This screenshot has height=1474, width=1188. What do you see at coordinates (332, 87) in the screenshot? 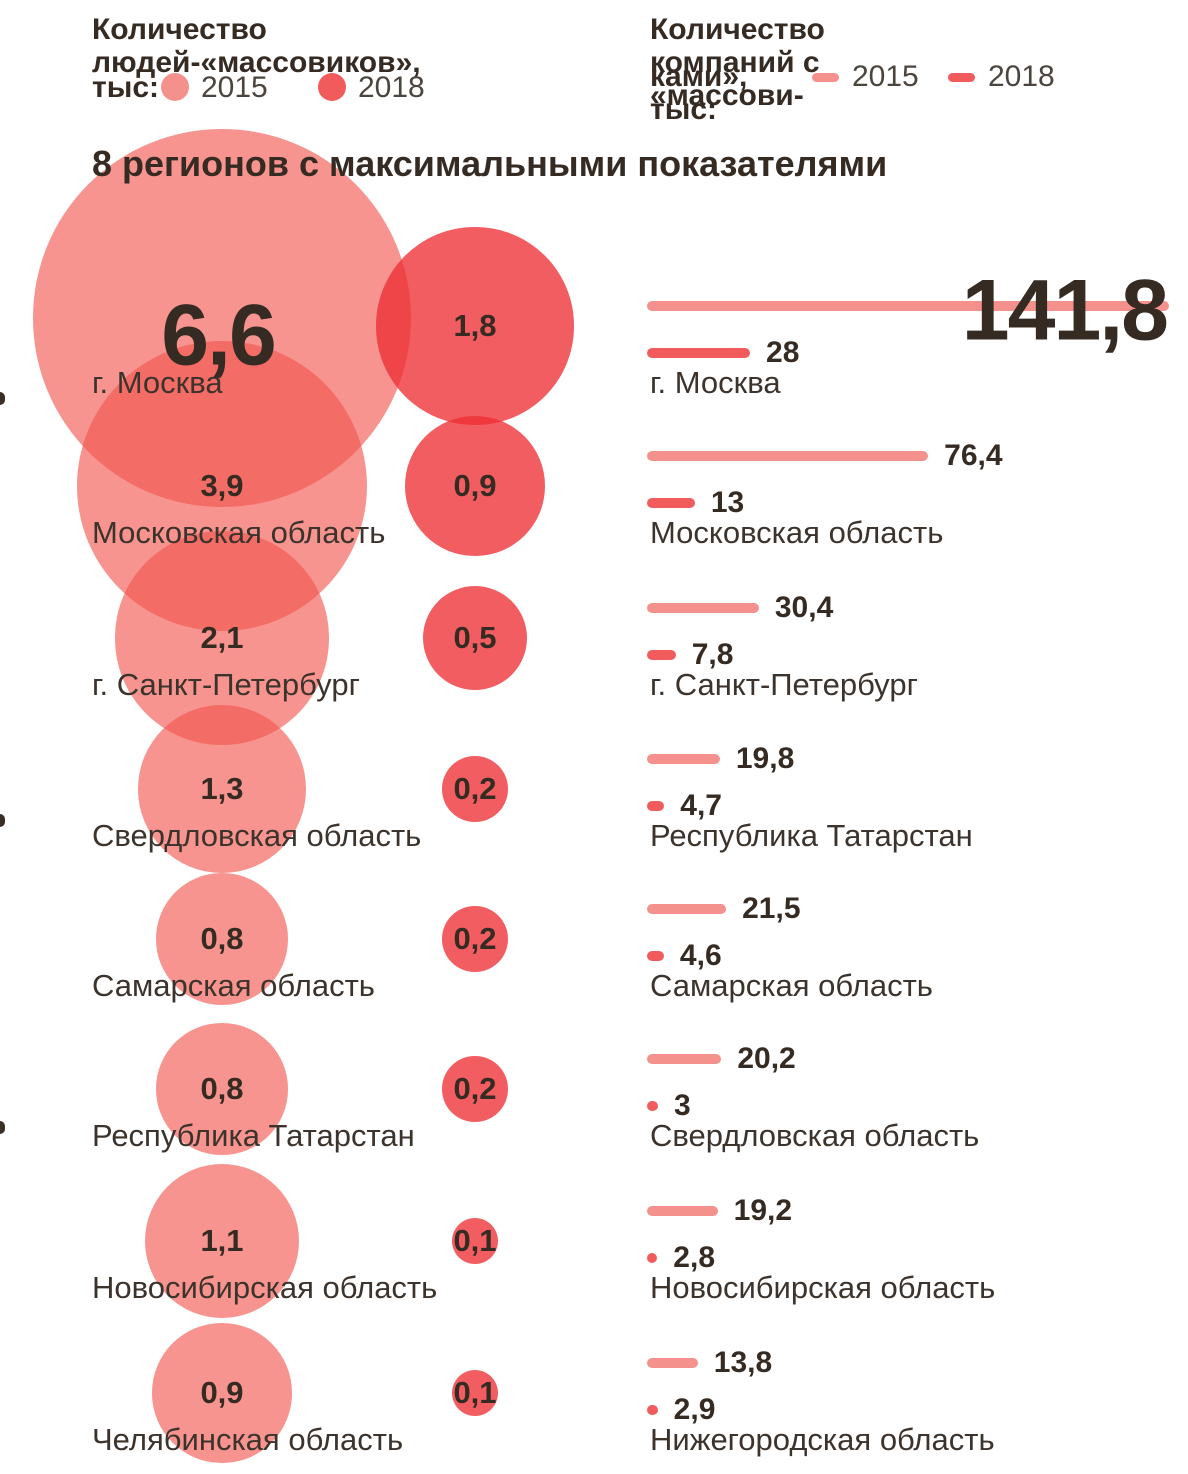
I see `legend-people-dot-2018-icon` at bounding box center [332, 87].